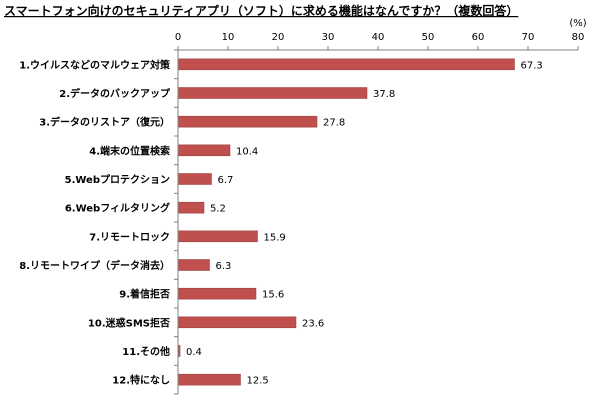  What do you see at coordinates (117, 208) in the screenshot?
I see `category-label: 6.Webフィルタリング` at bounding box center [117, 208].